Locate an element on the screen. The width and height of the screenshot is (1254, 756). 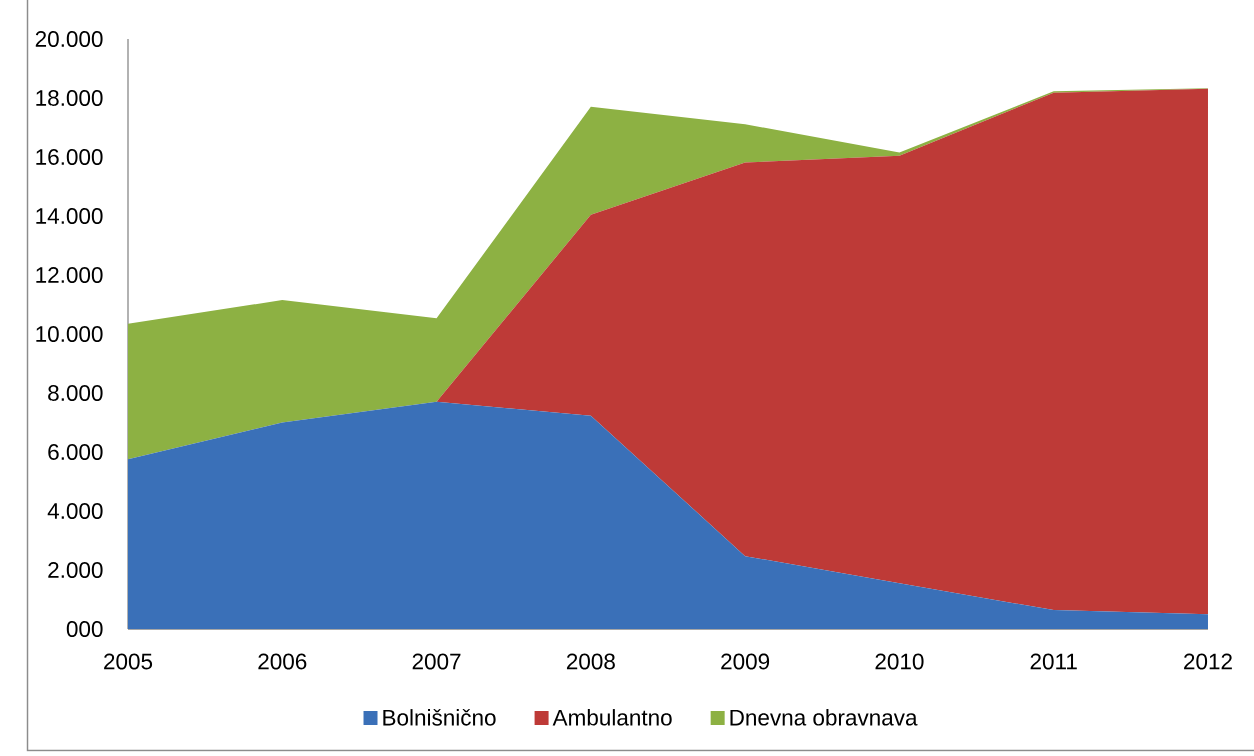
y-tick-label: 16.000 is located at coordinates (69, 157).